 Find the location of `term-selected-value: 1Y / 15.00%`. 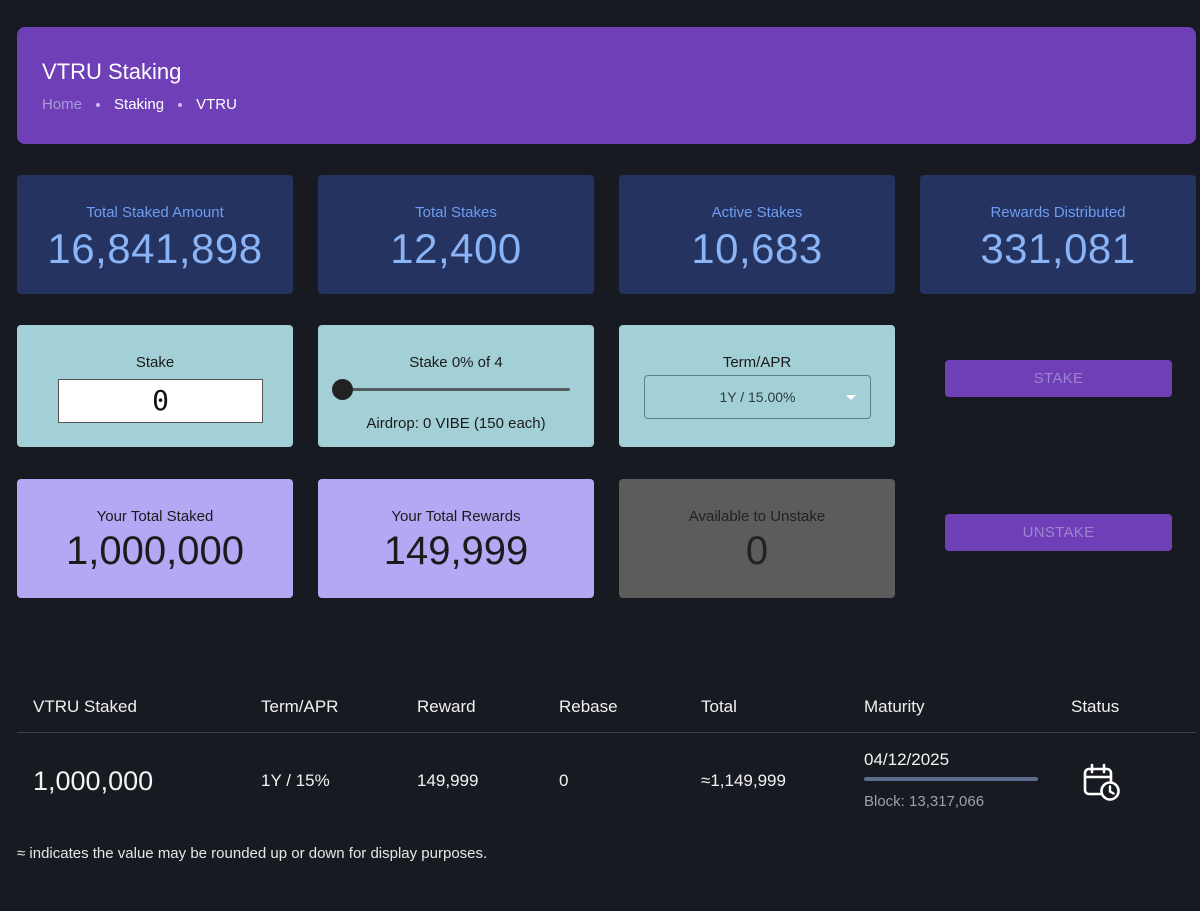

term-selected-value: 1Y / 15.00% is located at coordinates (757, 397).